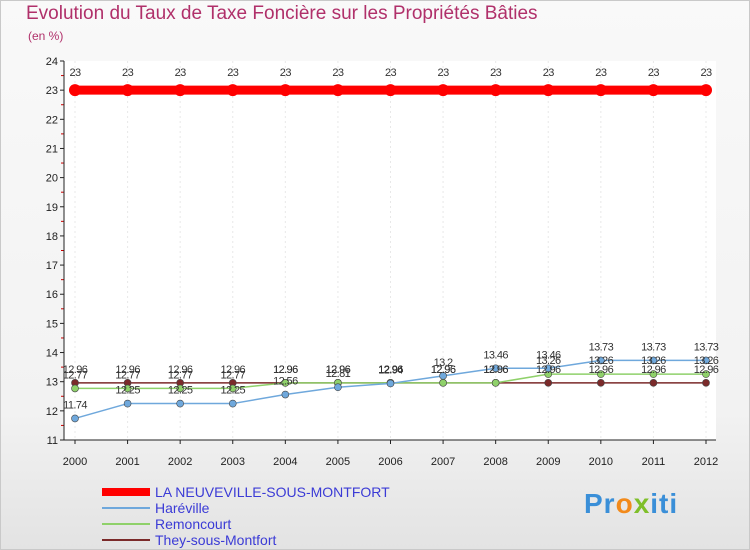 This screenshot has height=550, width=750. I want to click on x-tick-label: 2011, so click(654, 462).